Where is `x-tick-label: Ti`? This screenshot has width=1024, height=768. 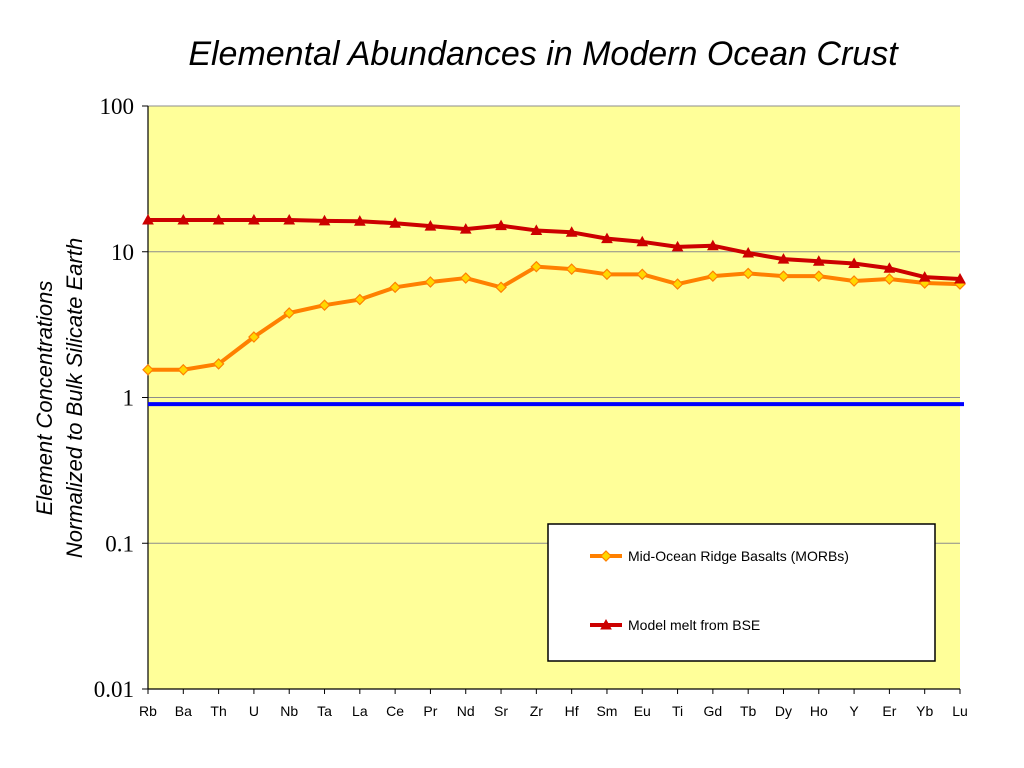 x-tick-label: Ti is located at coordinates (677, 711).